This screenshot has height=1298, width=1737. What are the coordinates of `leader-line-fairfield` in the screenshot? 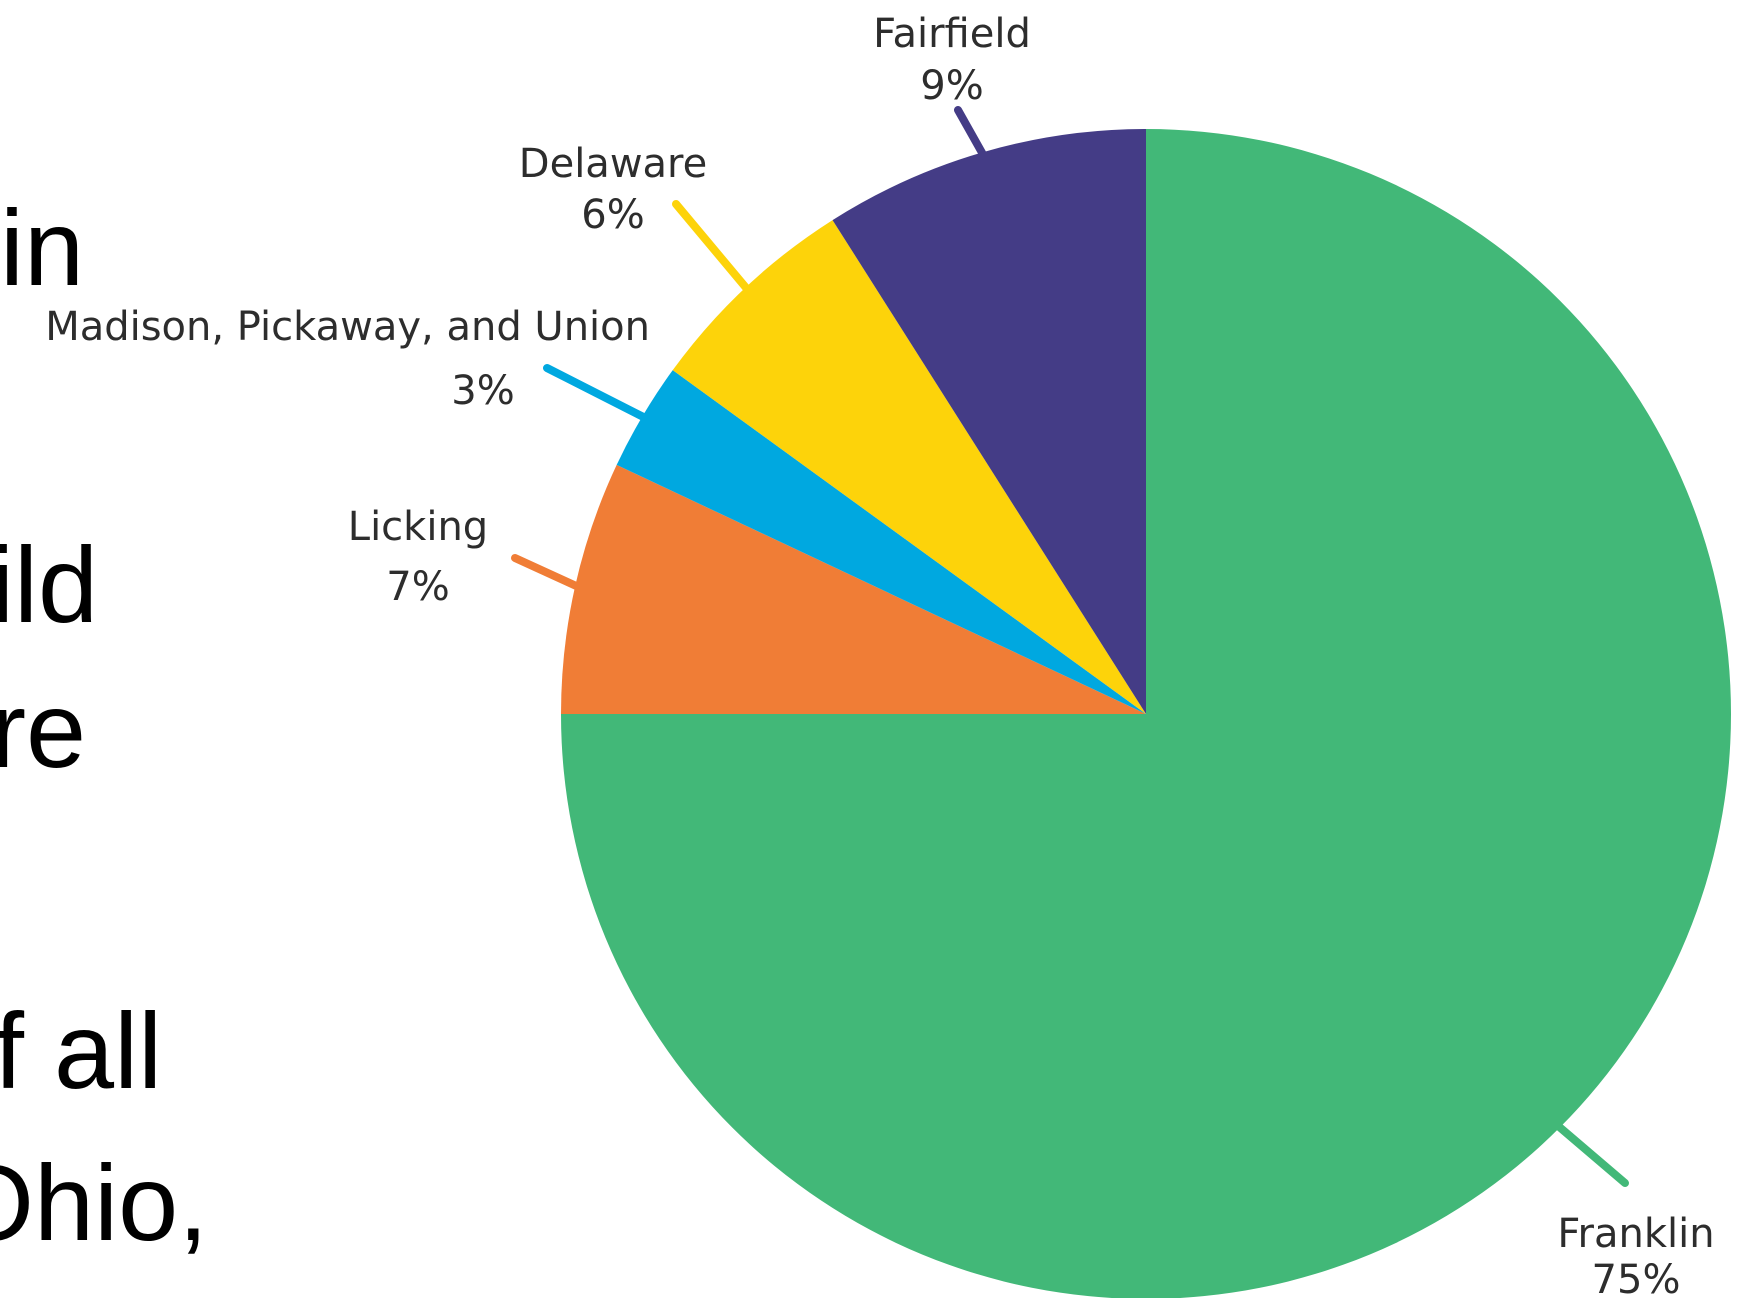 It's located at (971, 133).